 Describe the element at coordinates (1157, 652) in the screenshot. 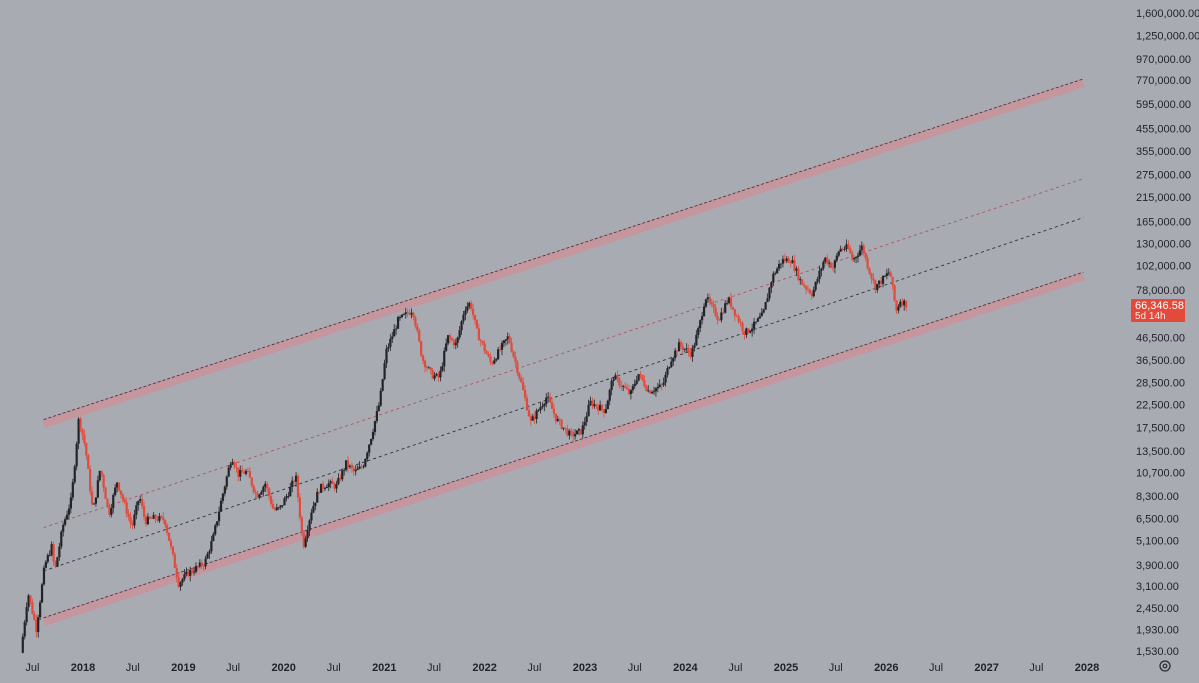

I see `price-tick-label: 1,530.00` at that location.